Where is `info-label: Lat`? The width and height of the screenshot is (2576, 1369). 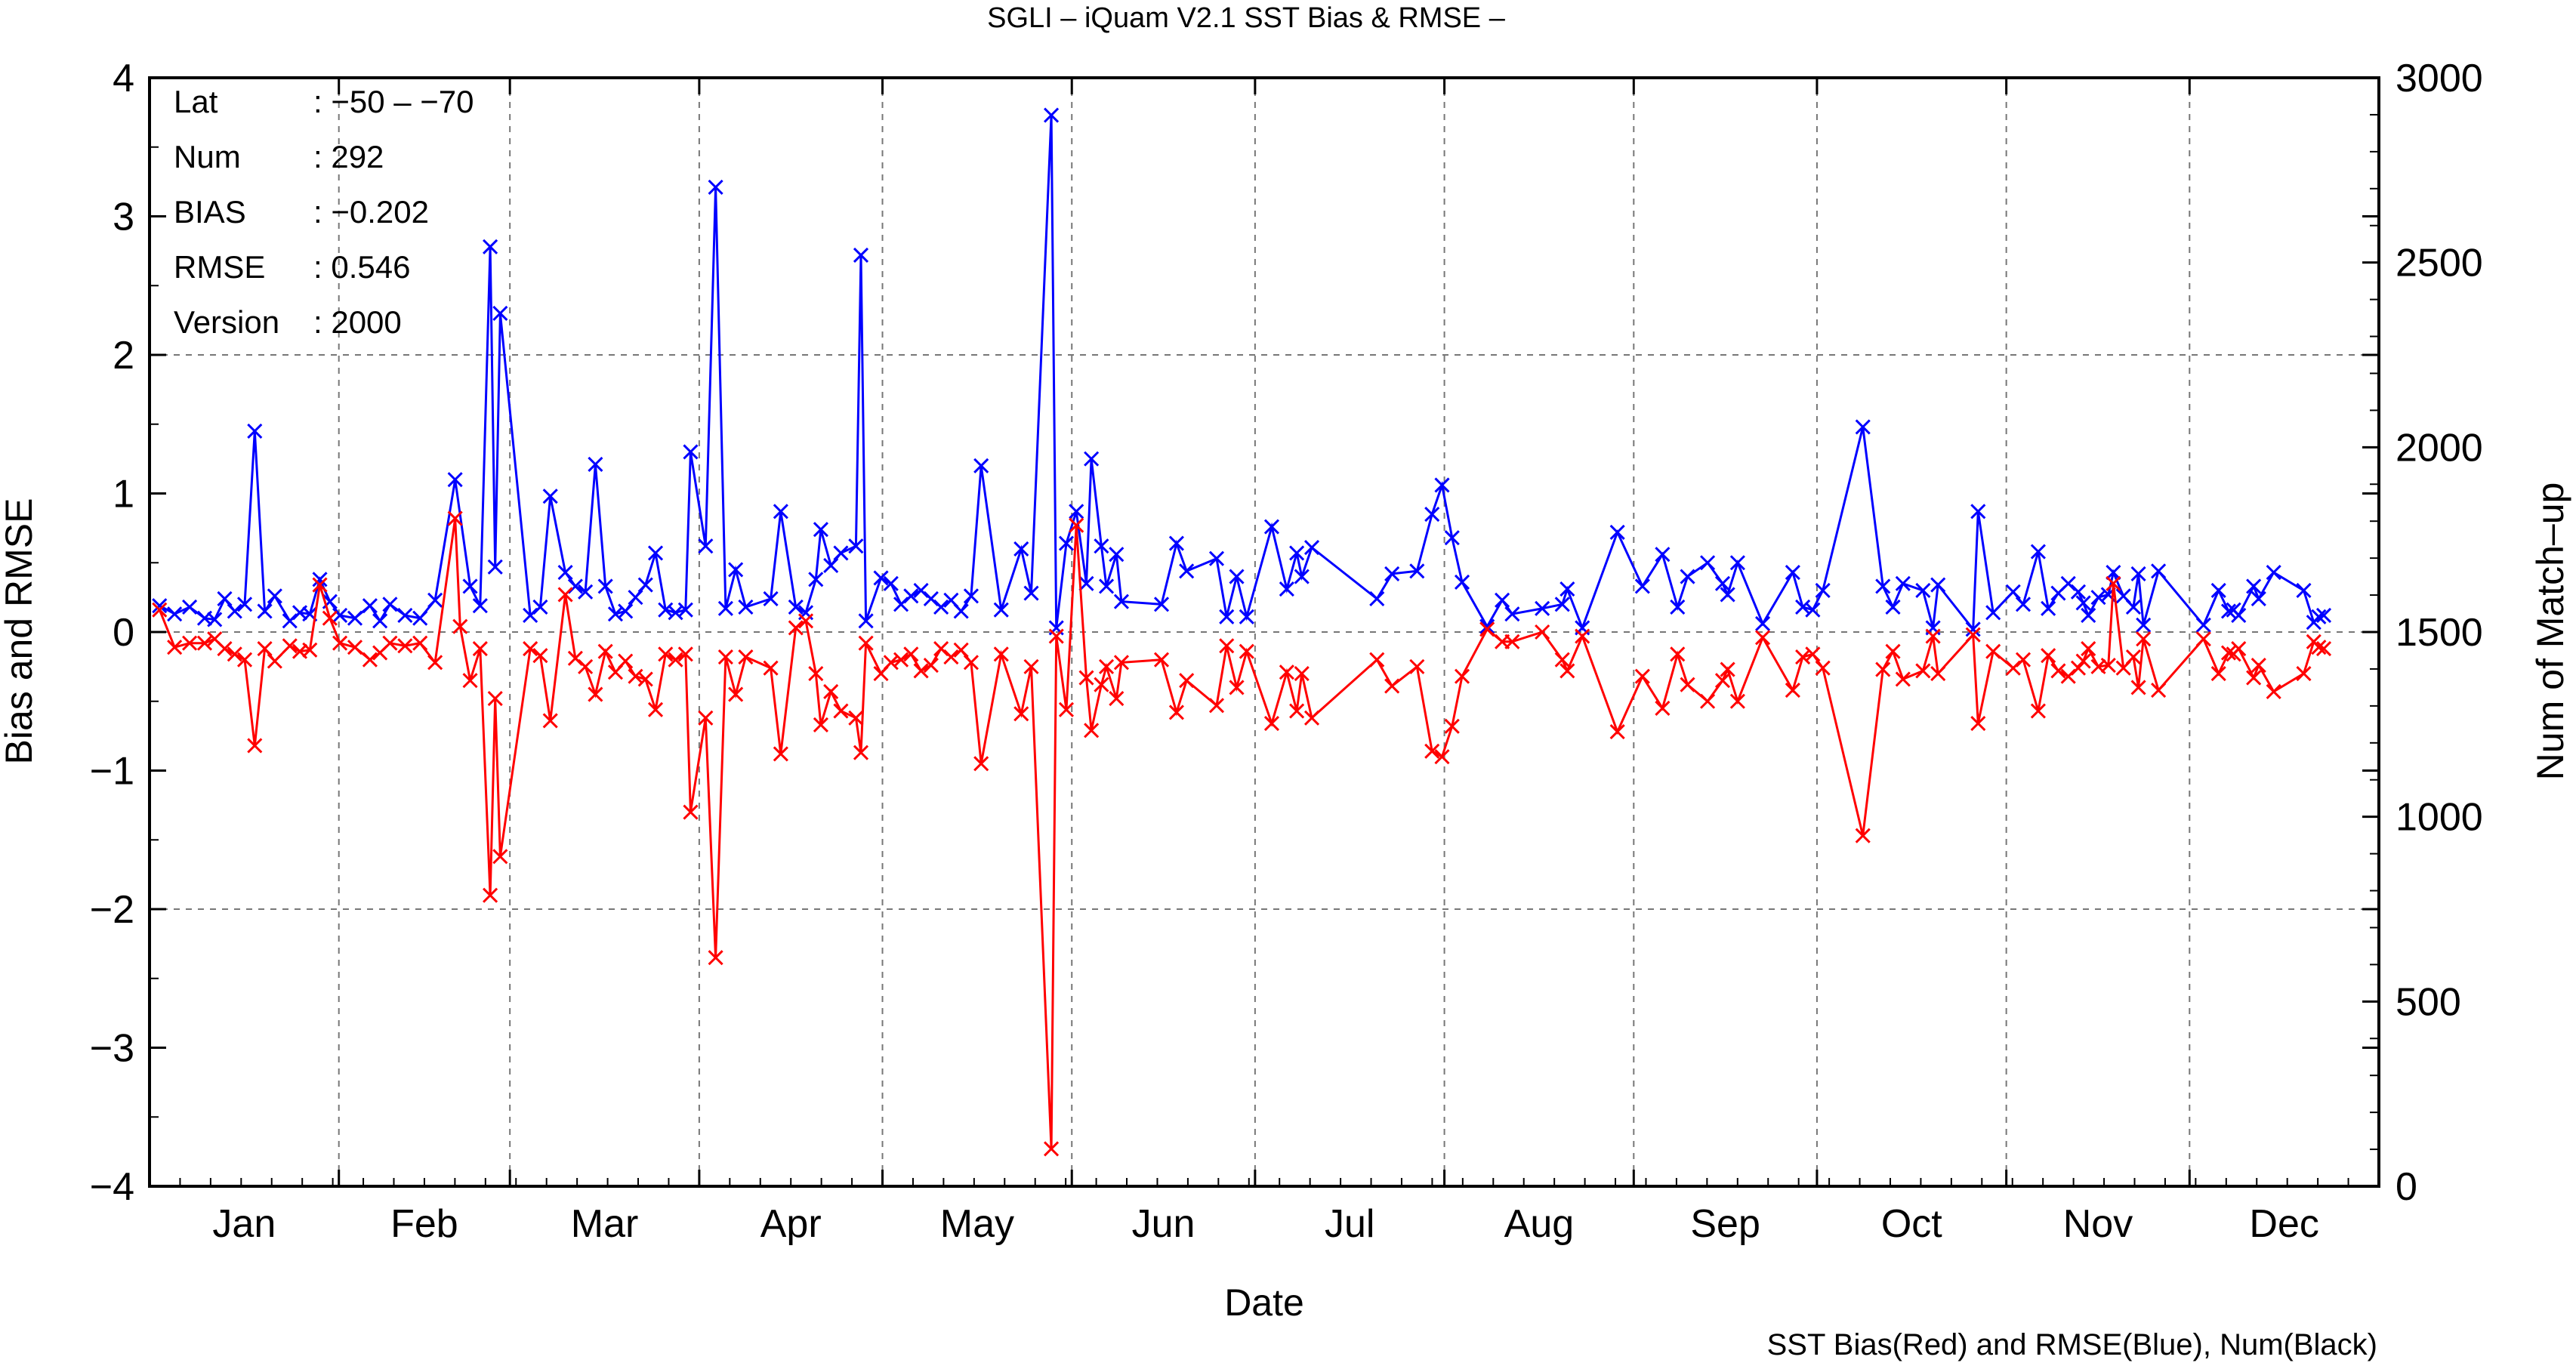
info-label: Lat is located at coordinates (196, 101).